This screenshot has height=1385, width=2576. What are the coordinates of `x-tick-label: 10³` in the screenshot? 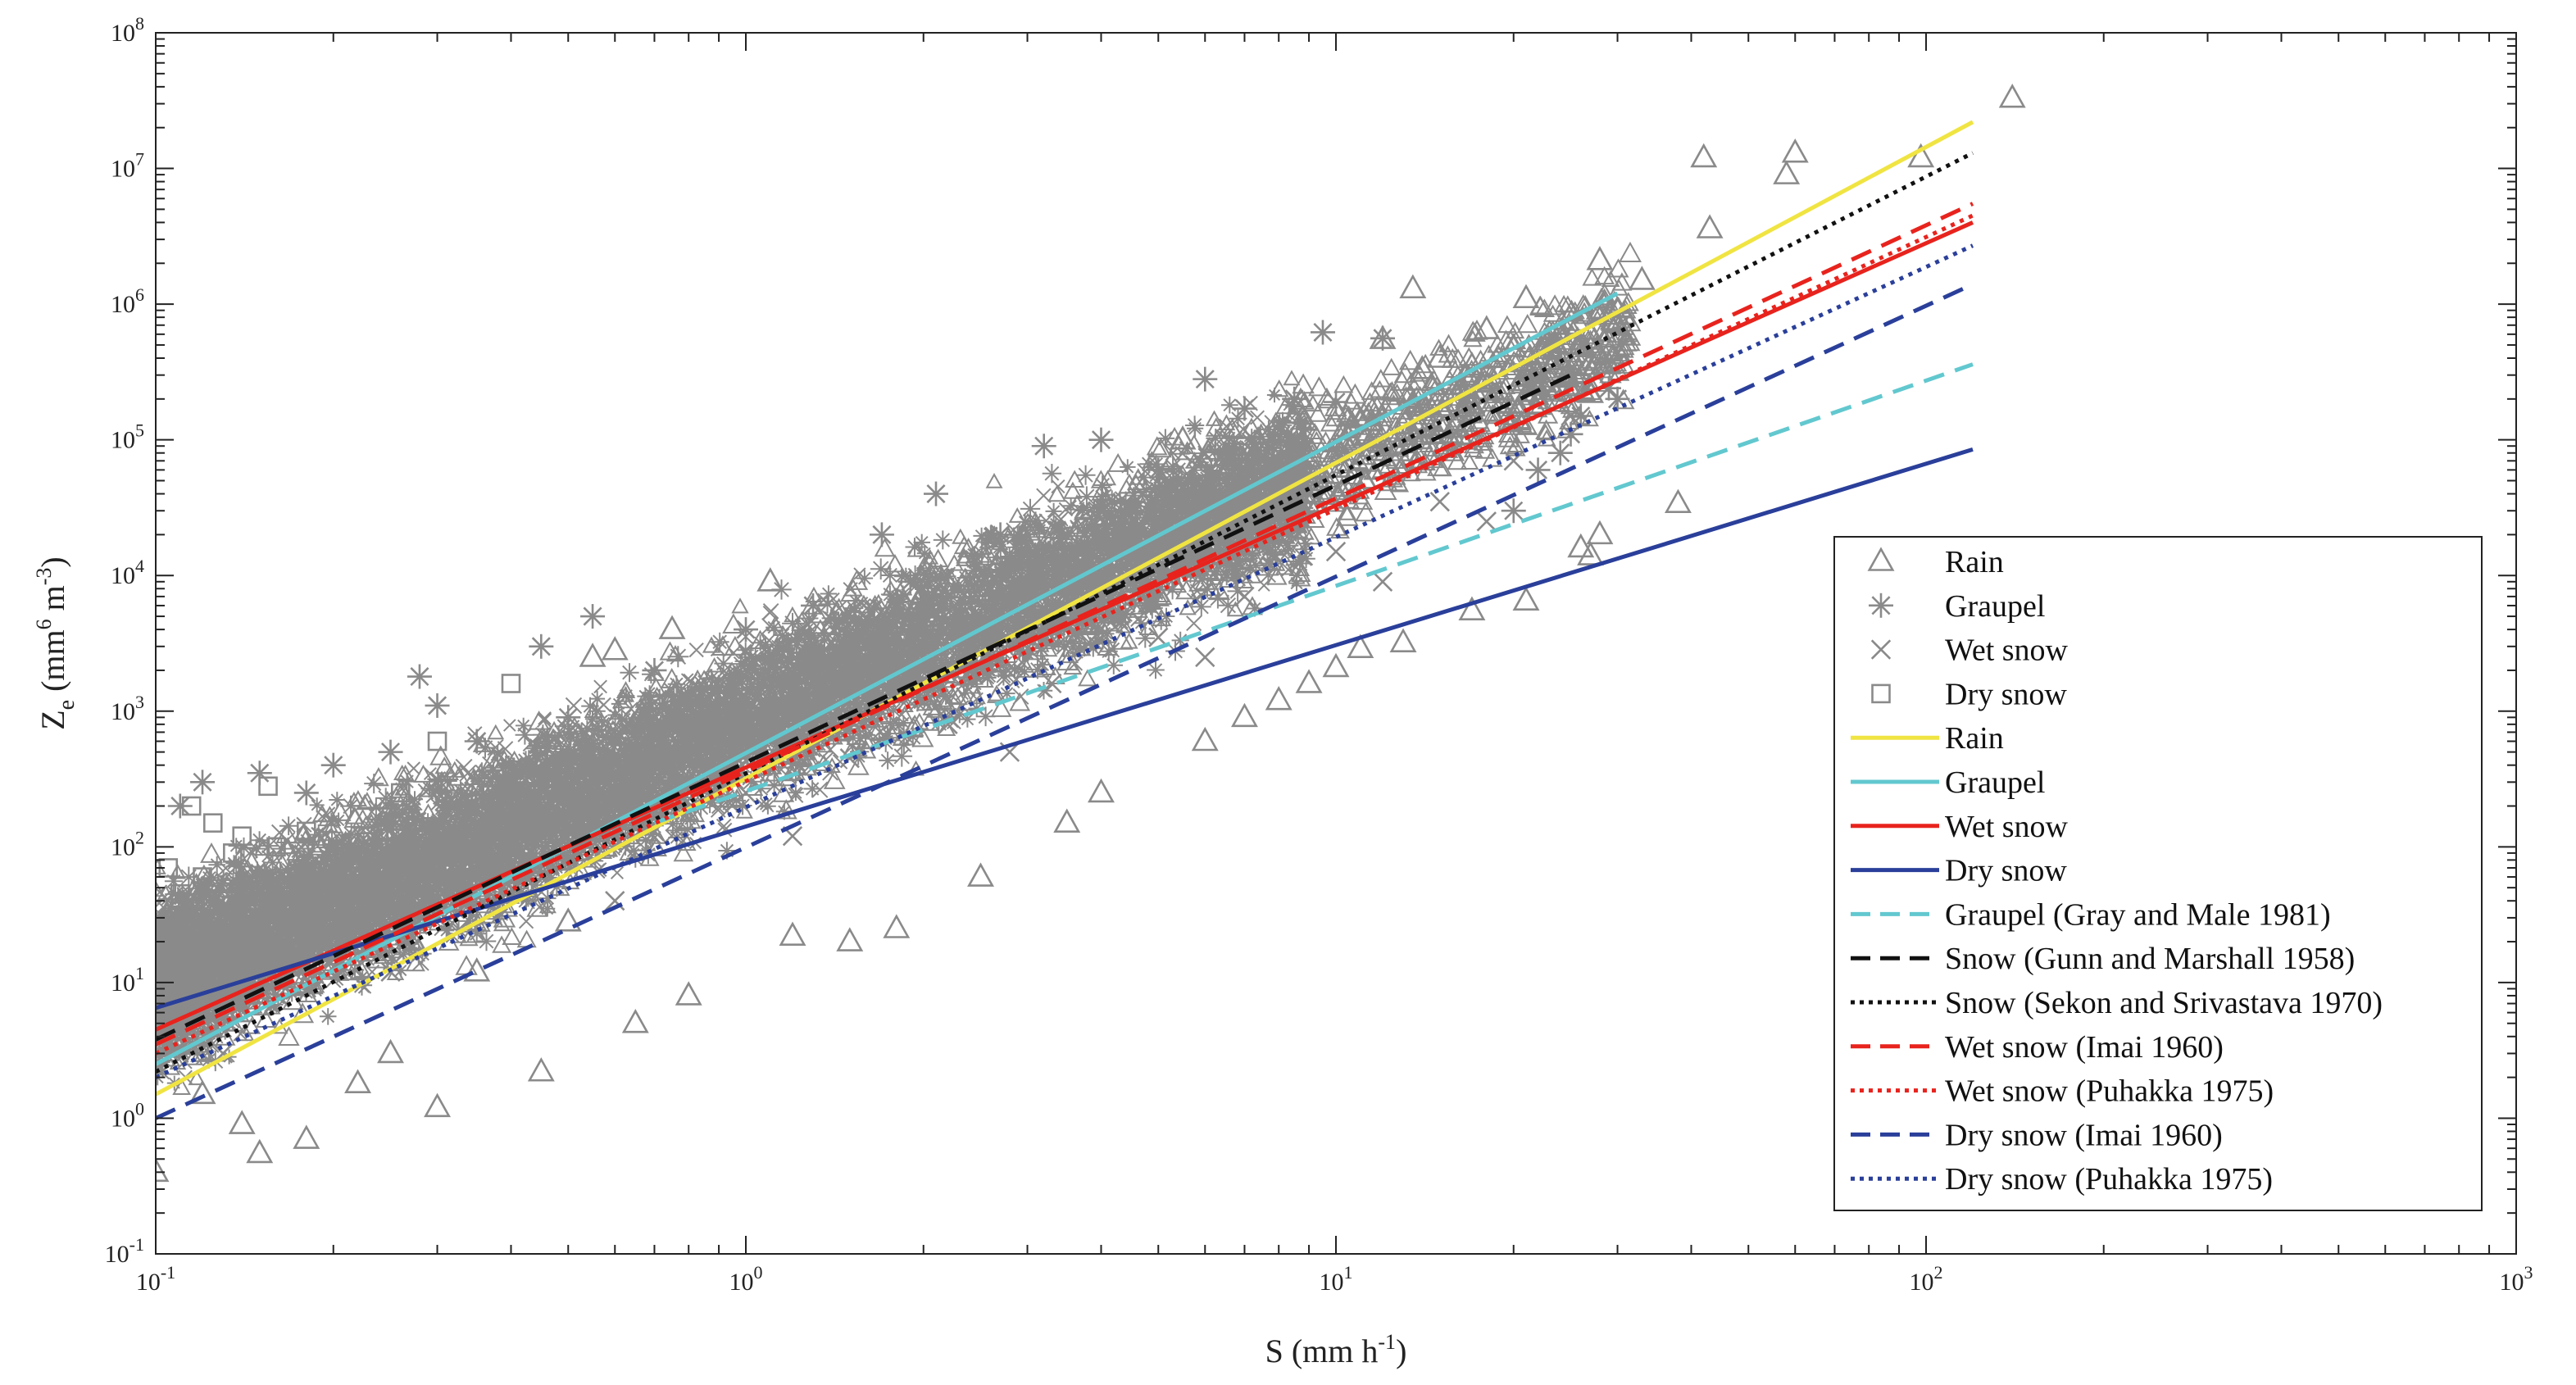 It's located at (2516, 1279).